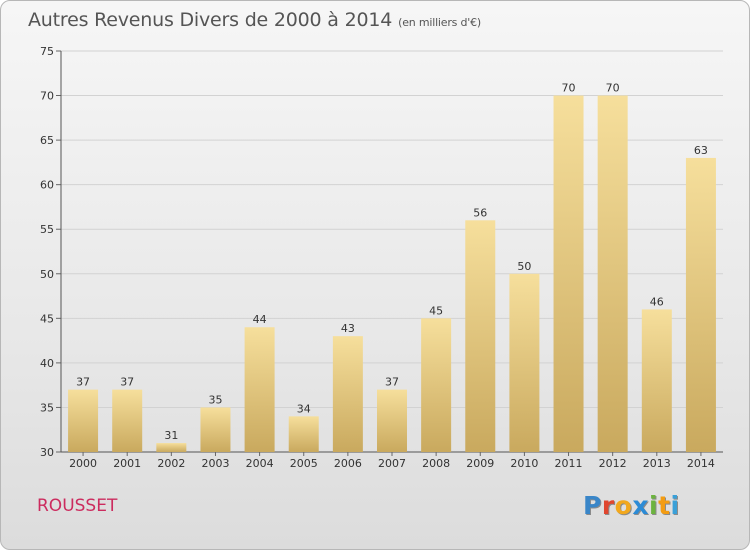 This screenshot has width=750, height=550. I want to click on logo-letter: r, so click(608, 505).